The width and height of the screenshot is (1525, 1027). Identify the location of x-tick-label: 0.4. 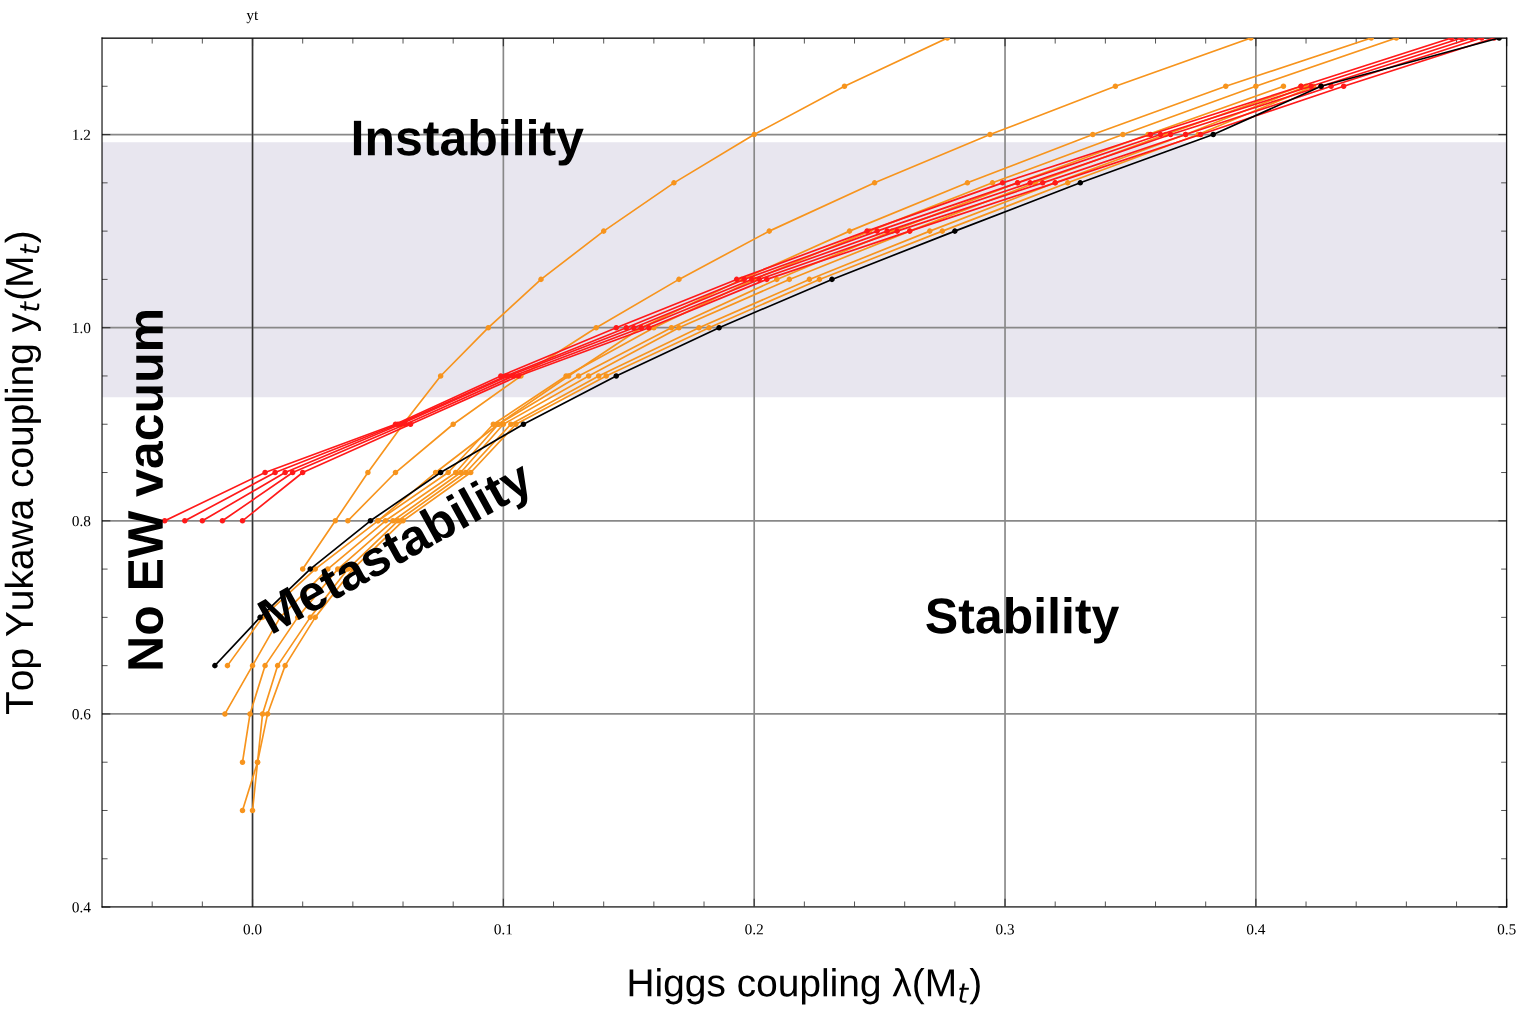
(1256, 929).